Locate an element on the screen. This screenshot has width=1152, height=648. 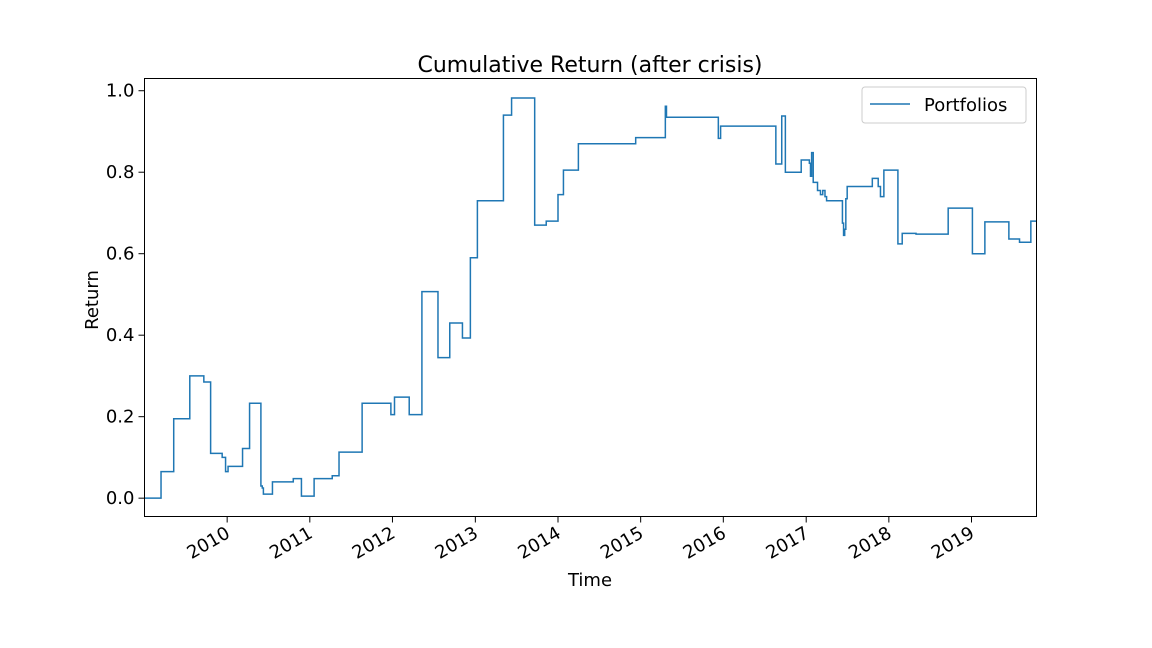
y-tick-label: 0.0 is located at coordinates (120, 498).